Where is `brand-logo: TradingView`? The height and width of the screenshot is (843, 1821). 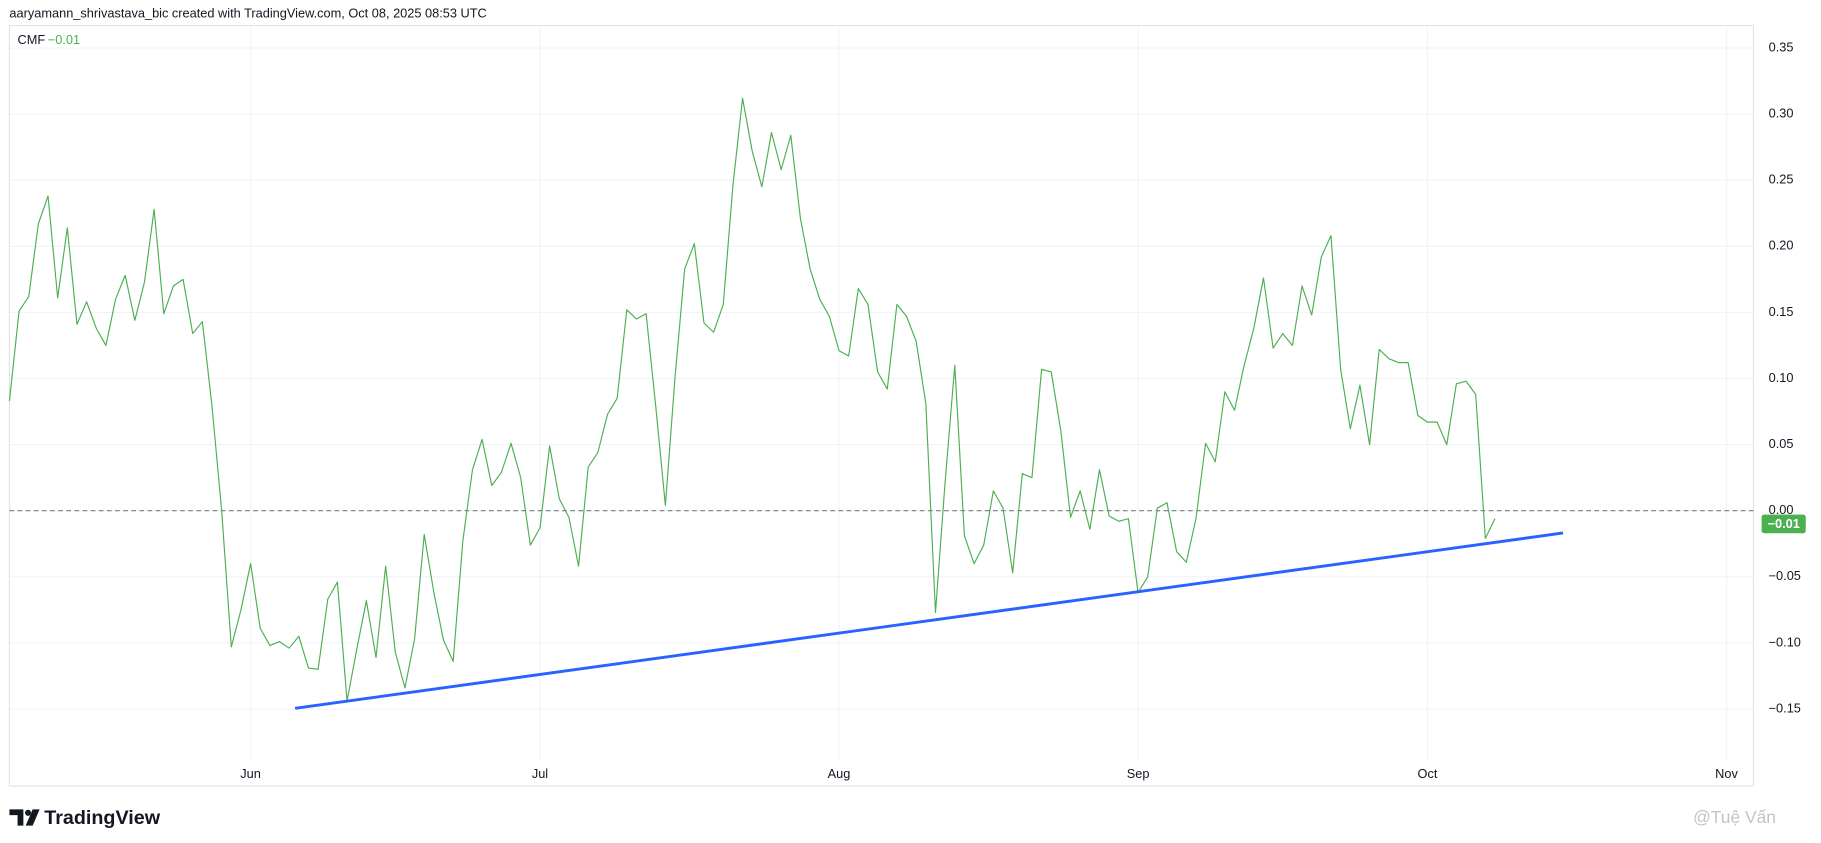 brand-logo: TradingView is located at coordinates (85, 818).